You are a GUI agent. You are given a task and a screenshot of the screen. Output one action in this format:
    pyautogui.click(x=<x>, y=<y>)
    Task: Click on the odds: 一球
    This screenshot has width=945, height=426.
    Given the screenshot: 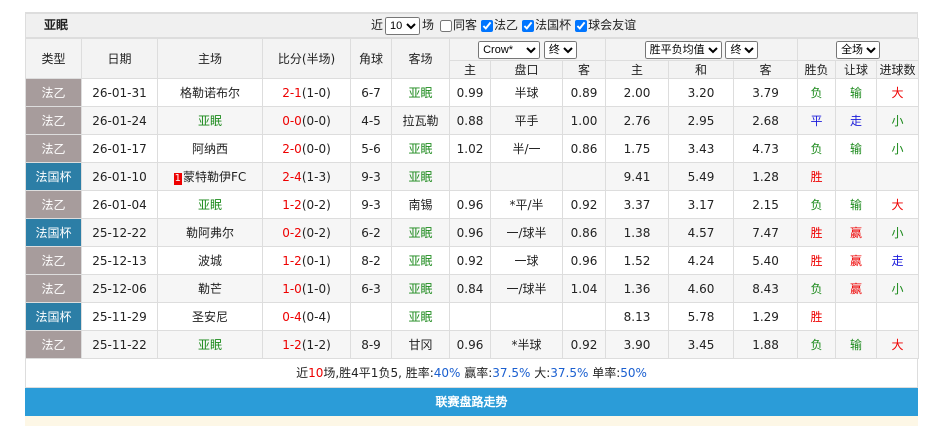 What is the action you would take?
    pyautogui.click(x=526, y=260)
    